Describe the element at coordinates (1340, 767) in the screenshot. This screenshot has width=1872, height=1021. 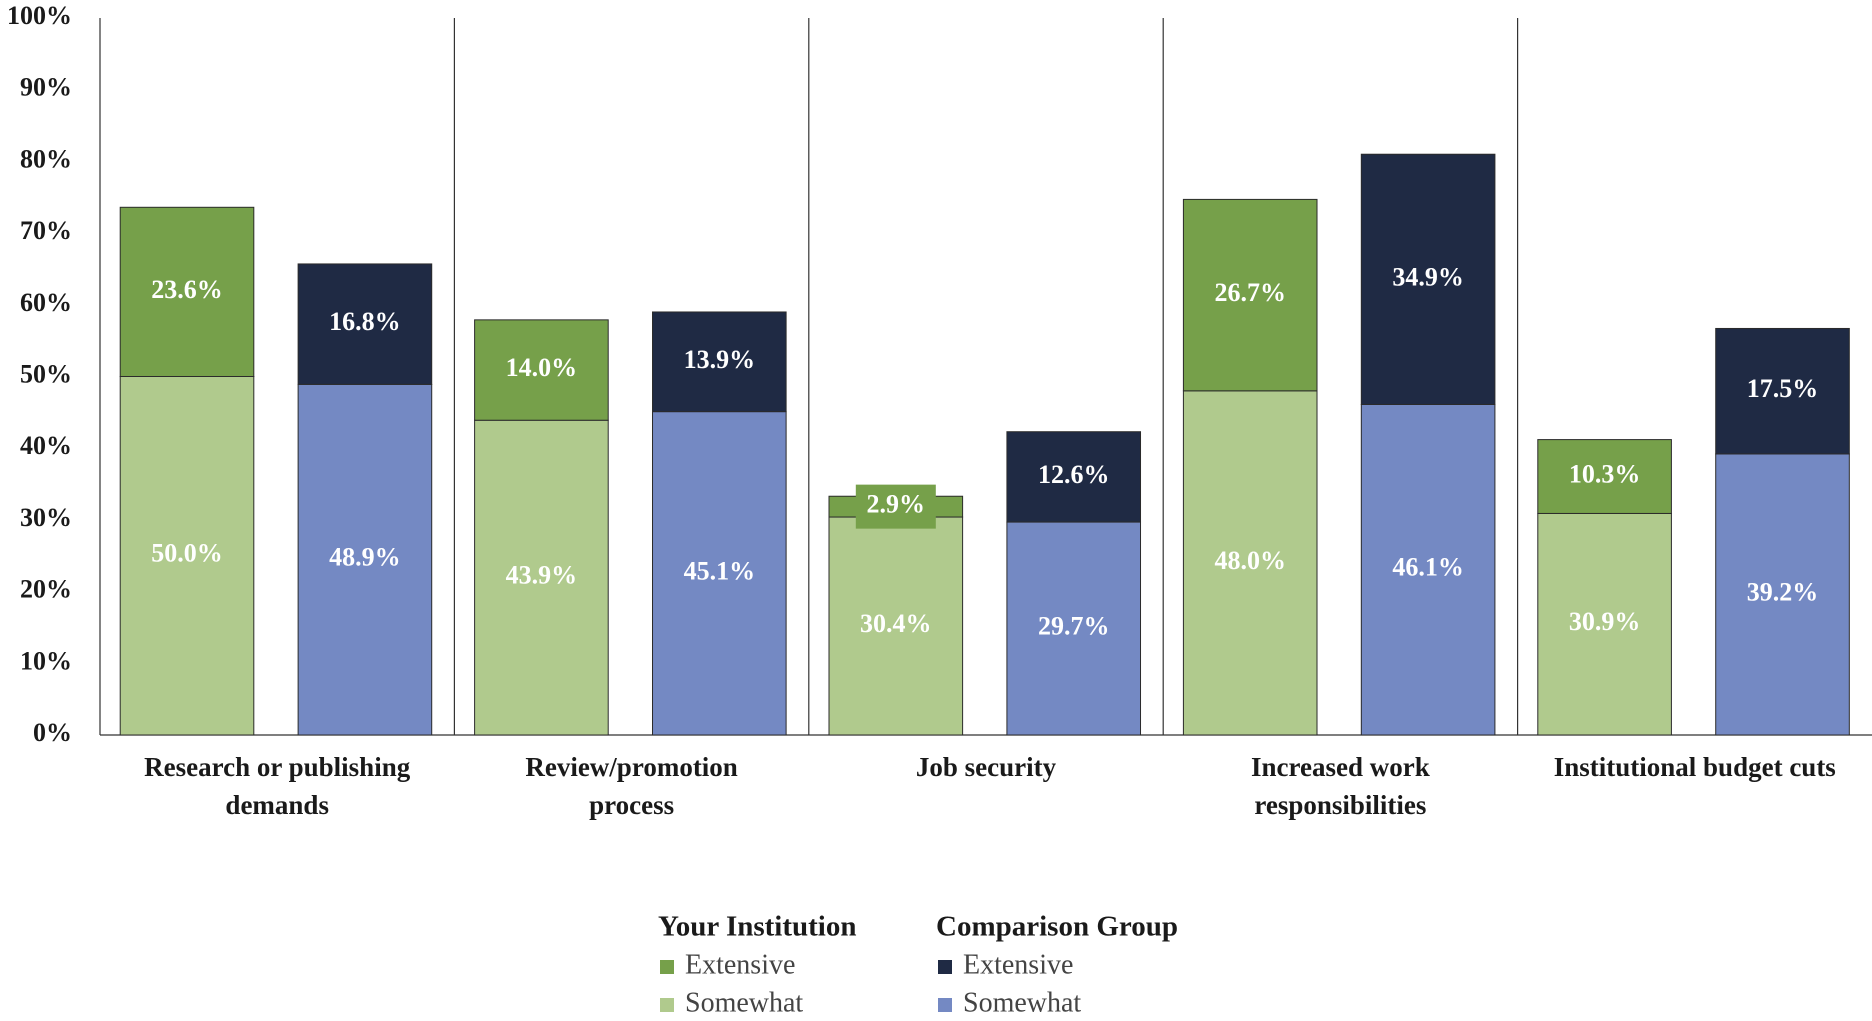
I see `x-tick-label: Increased work` at that location.